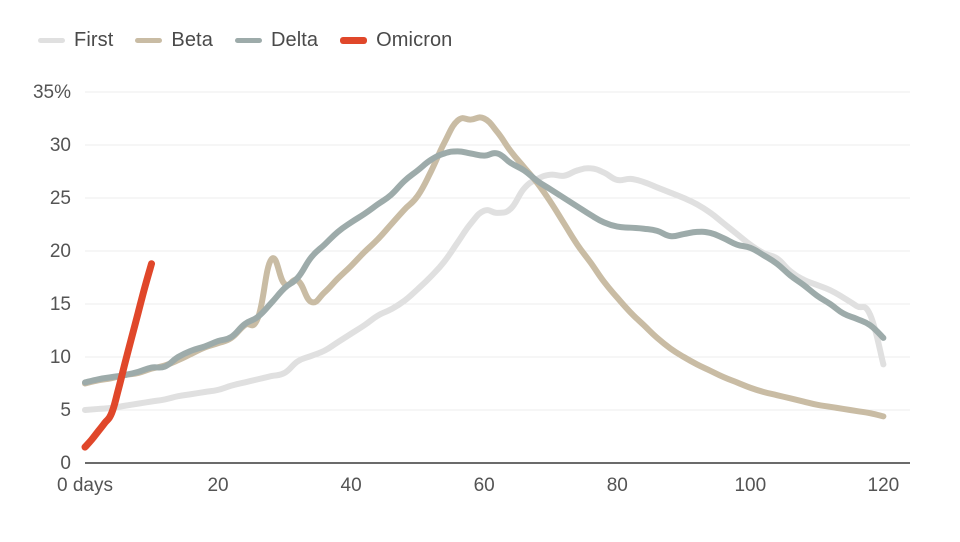  What do you see at coordinates (60, 198) in the screenshot?
I see `y-axis-tick-label: 25` at bounding box center [60, 198].